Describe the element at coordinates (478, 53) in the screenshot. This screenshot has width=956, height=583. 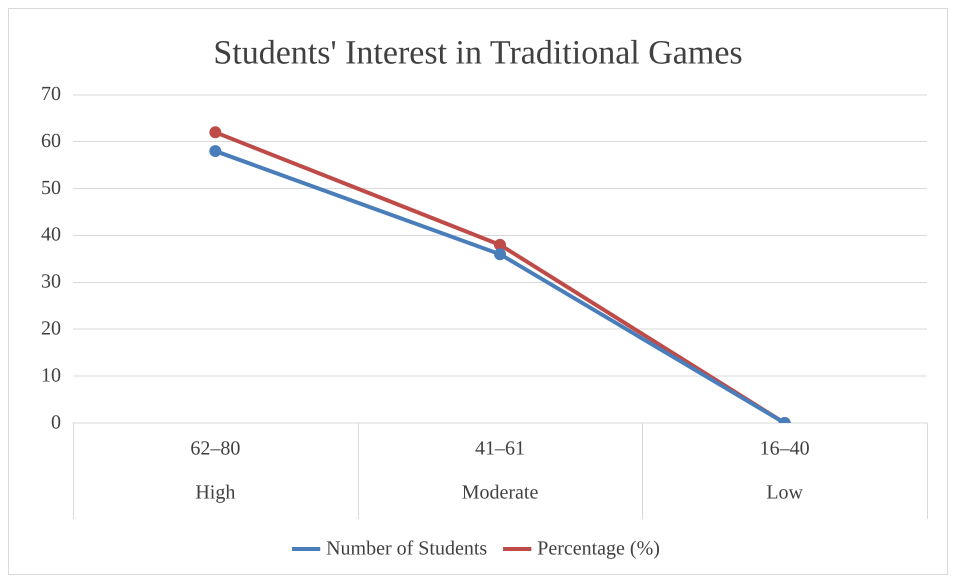
I see `chart-title: Students' Interest in Traditional Games` at that location.